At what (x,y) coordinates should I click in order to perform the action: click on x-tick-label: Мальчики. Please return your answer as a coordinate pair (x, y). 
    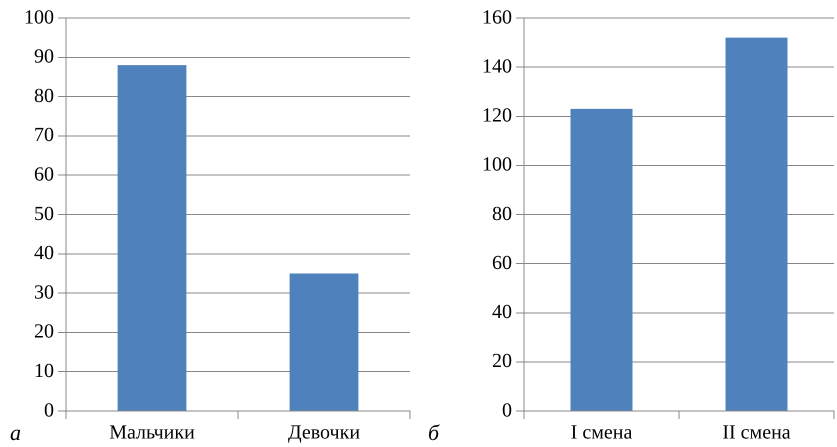
    Looking at the image, I should click on (152, 432).